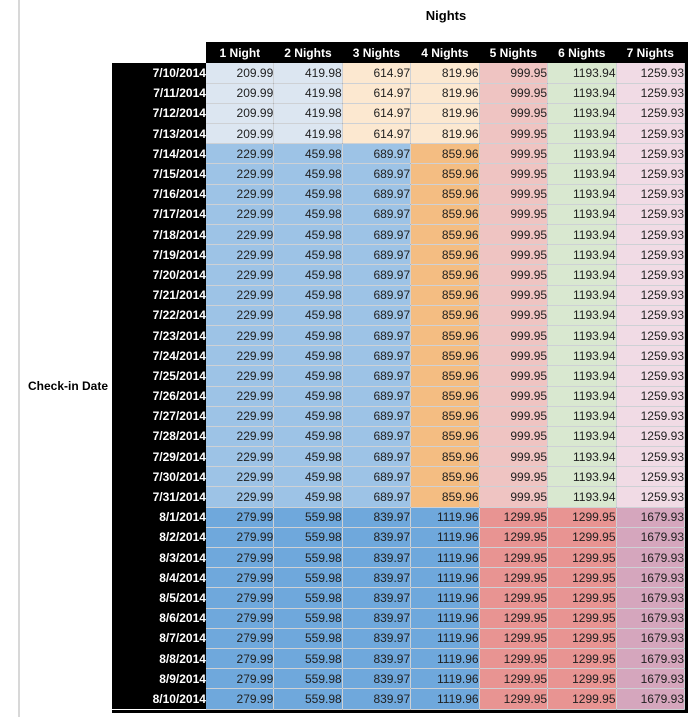 This screenshot has width=688, height=717. What do you see at coordinates (159, 416) in the screenshot?
I see `date-cell: 7/27/2014` at bounding box center [159, 416].